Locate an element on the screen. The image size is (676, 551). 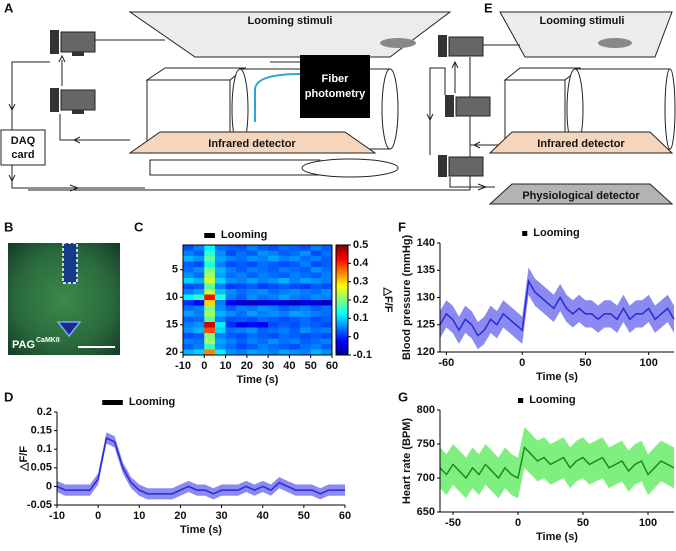
x-tick-label: 20 is located at coordinates (180, 516).